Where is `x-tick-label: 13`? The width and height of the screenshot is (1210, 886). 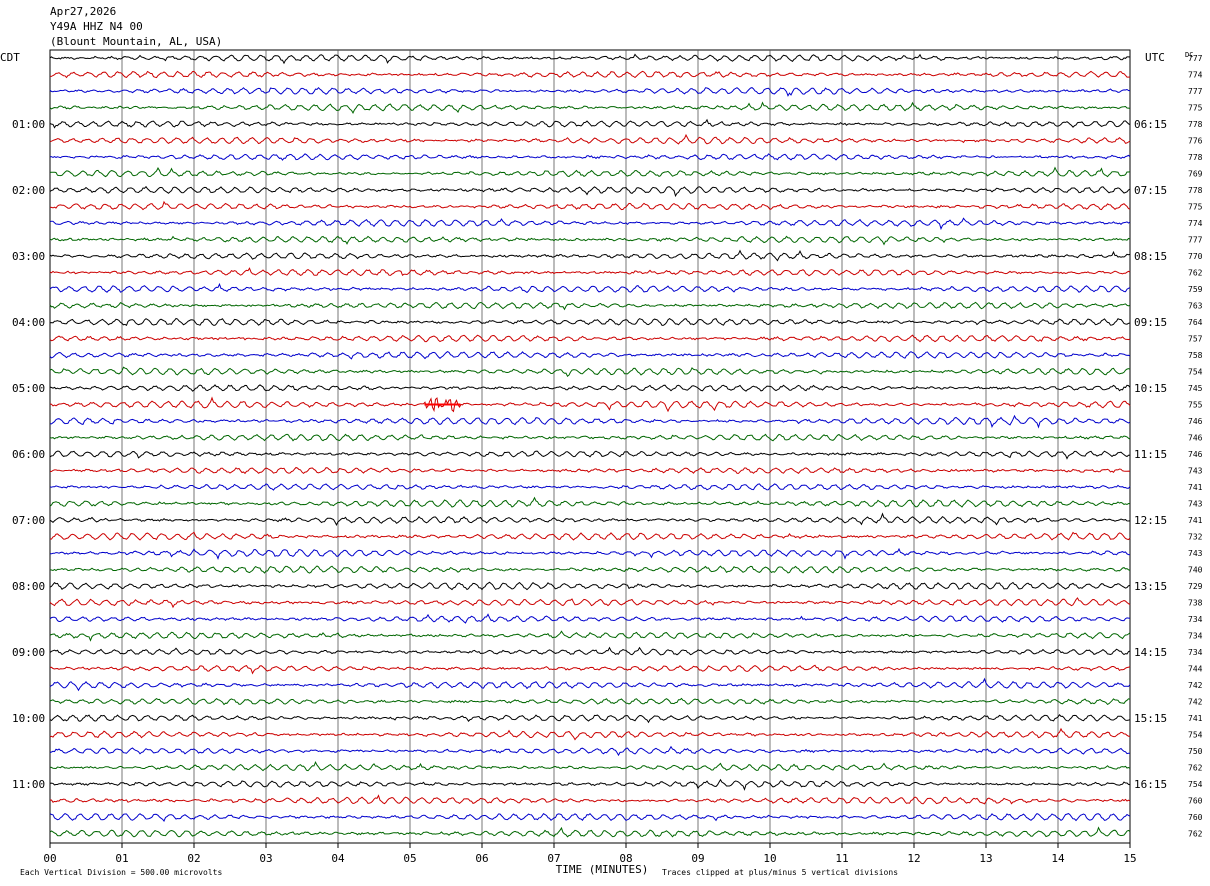
x-tick-label: 13 is located at coordinates (985, 858).